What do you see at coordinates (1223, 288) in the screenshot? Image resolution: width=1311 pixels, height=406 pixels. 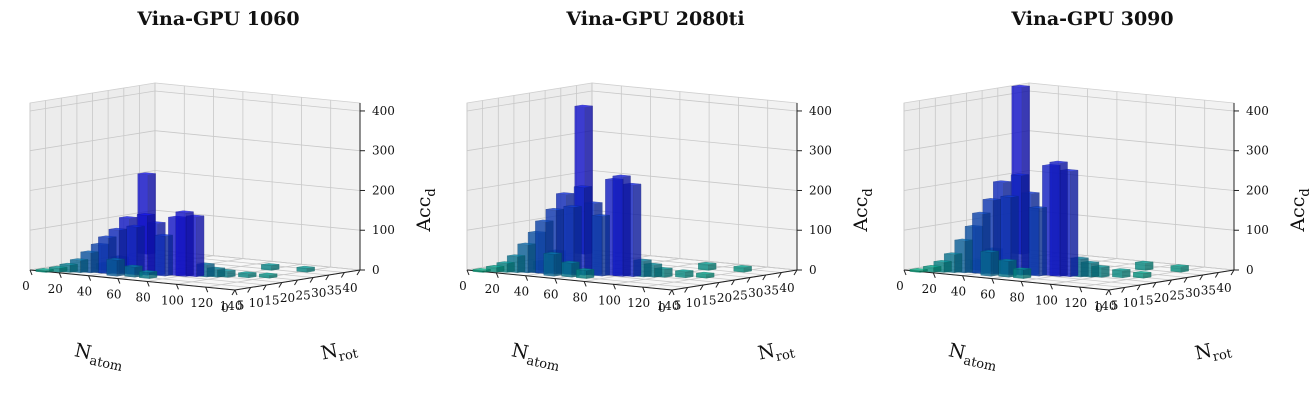 I see `y-tick-label: 40` at bounding box center [1223, 288].